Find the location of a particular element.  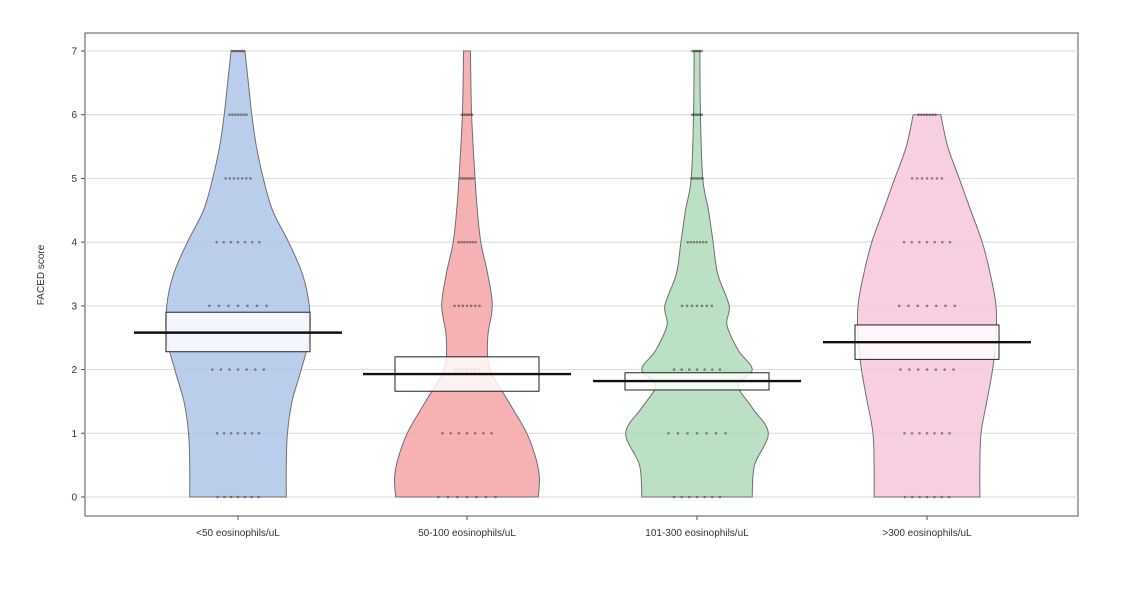

y-tick-label: 0 is located at coordinates (74, 498).